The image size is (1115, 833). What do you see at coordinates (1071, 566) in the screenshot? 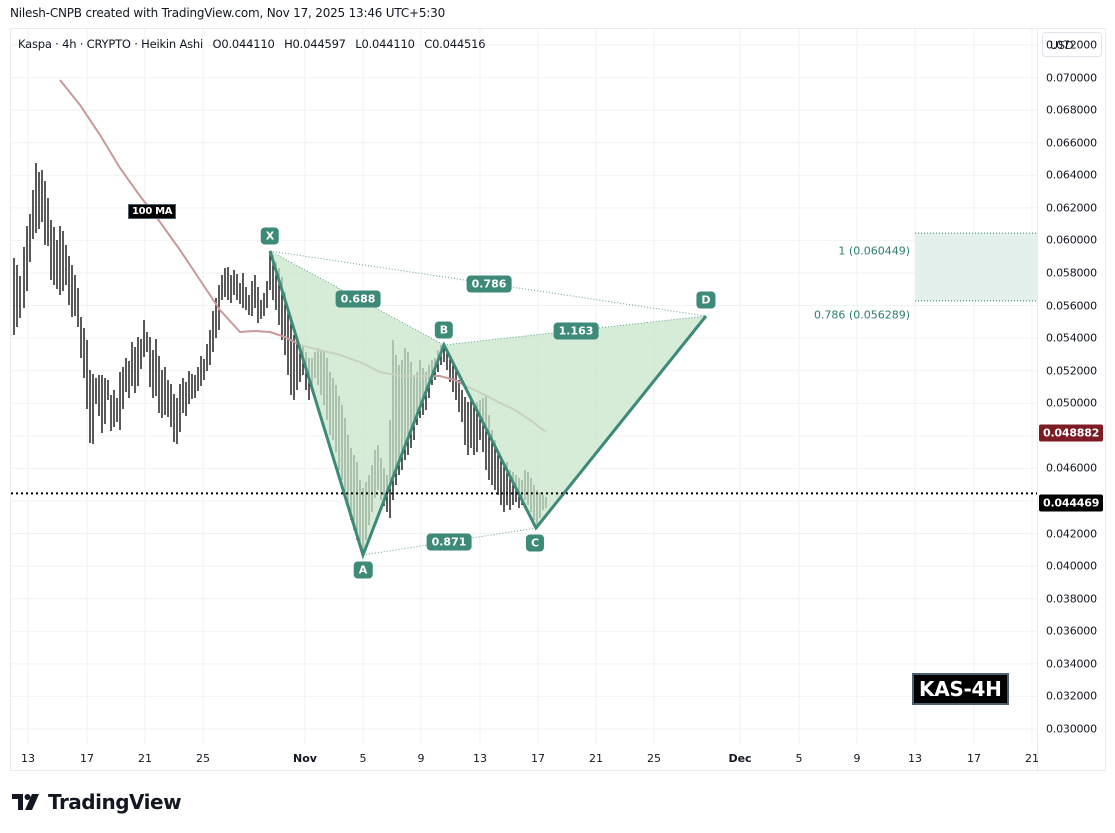
I see `price-tick: 0.040000` at bounding box center [1071, 566].